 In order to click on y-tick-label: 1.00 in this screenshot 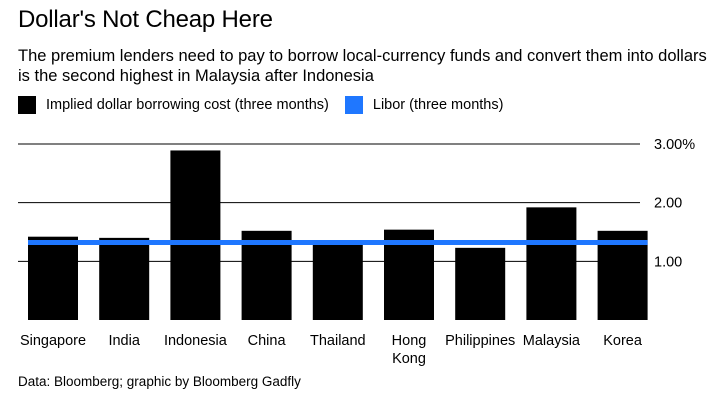, I will do `click(668, 262)`.